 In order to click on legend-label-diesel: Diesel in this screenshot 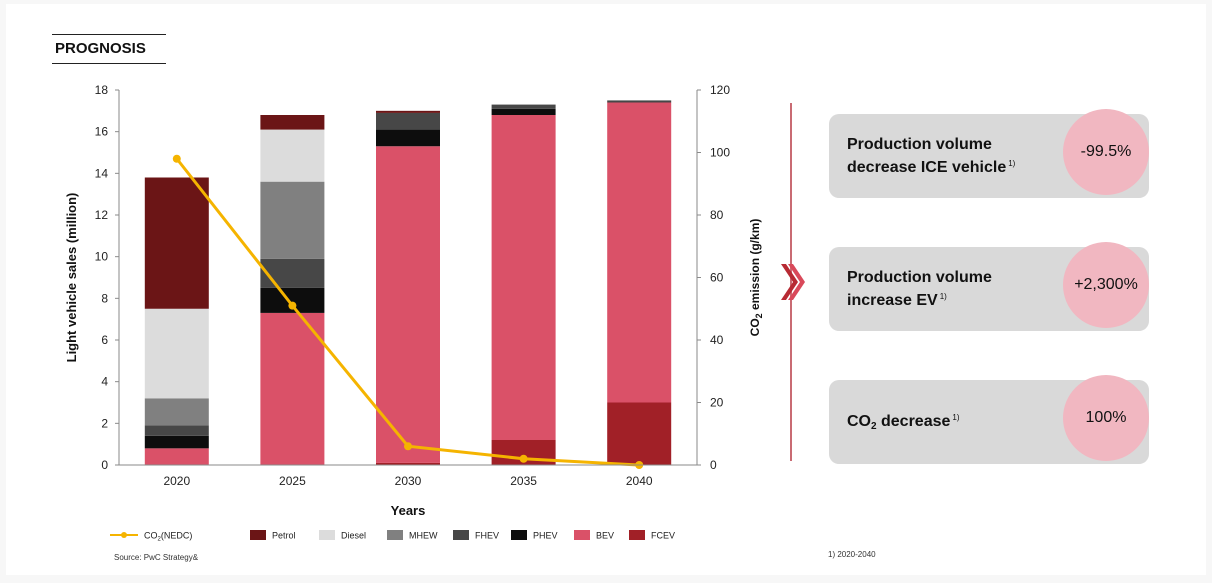, I will do `click(353, 536)`.